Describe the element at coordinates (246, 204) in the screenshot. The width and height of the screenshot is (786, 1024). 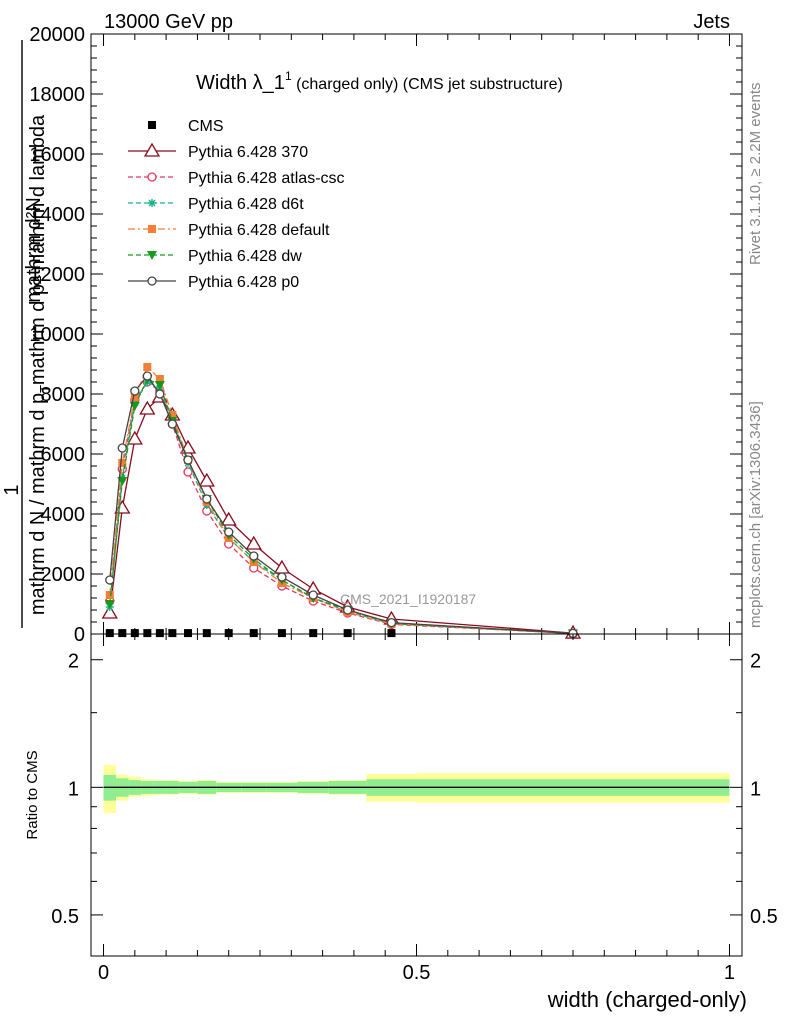
I see `legend-label-3: Pythia 6.428 d6t` at that location.